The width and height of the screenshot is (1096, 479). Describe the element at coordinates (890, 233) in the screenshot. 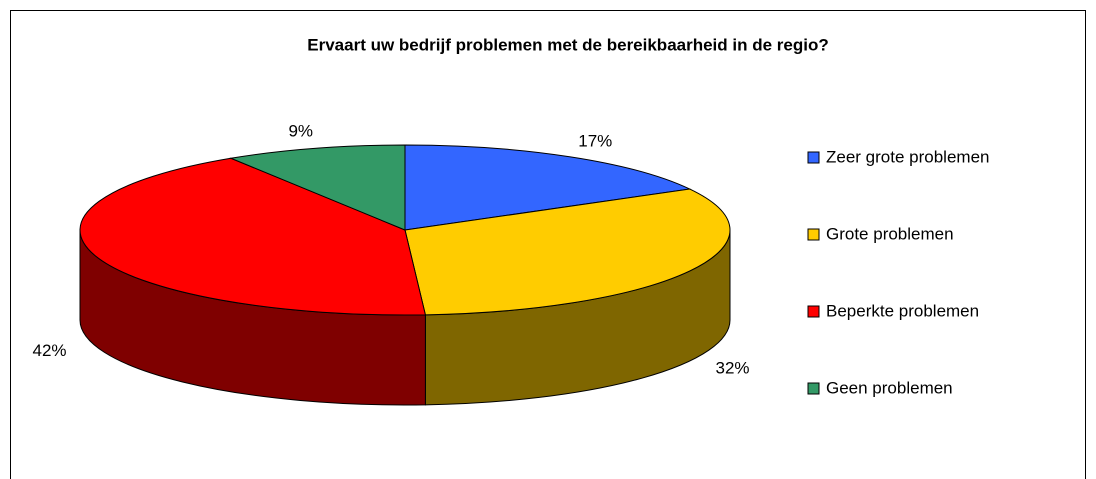

I see `legend-label: Grote problemen` at that location.